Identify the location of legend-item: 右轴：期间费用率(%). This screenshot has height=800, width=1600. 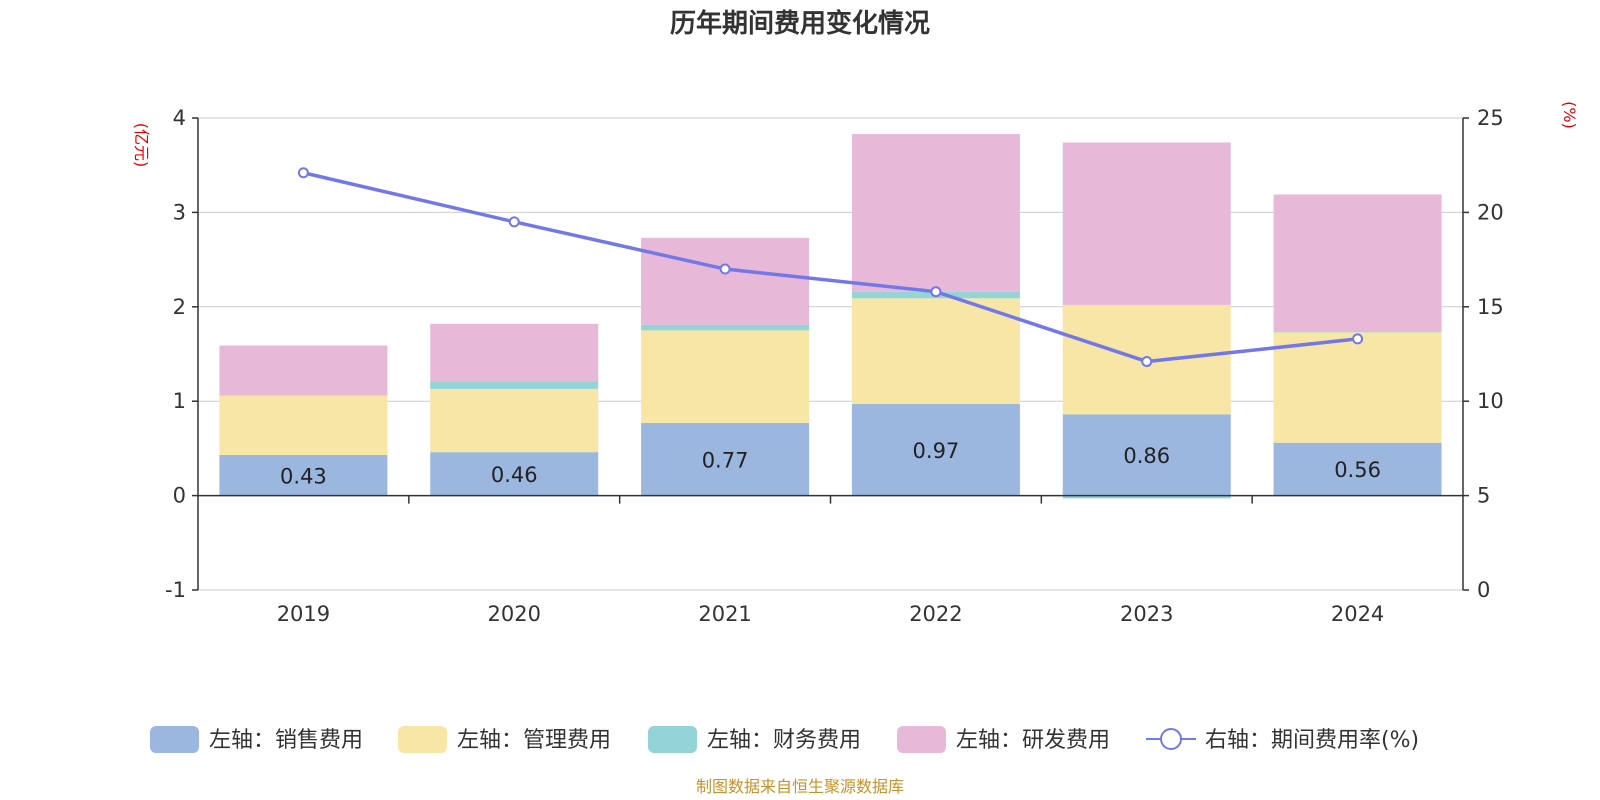
(1282, 740).